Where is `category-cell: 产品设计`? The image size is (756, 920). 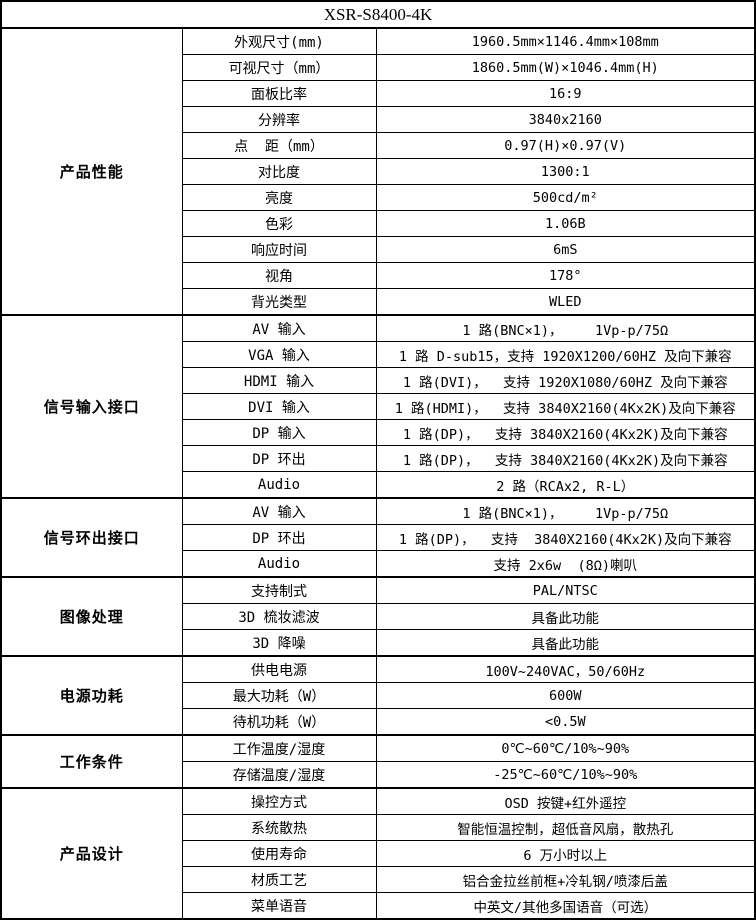
category-cell: 产品设计 is located at coordinates (91, 853).